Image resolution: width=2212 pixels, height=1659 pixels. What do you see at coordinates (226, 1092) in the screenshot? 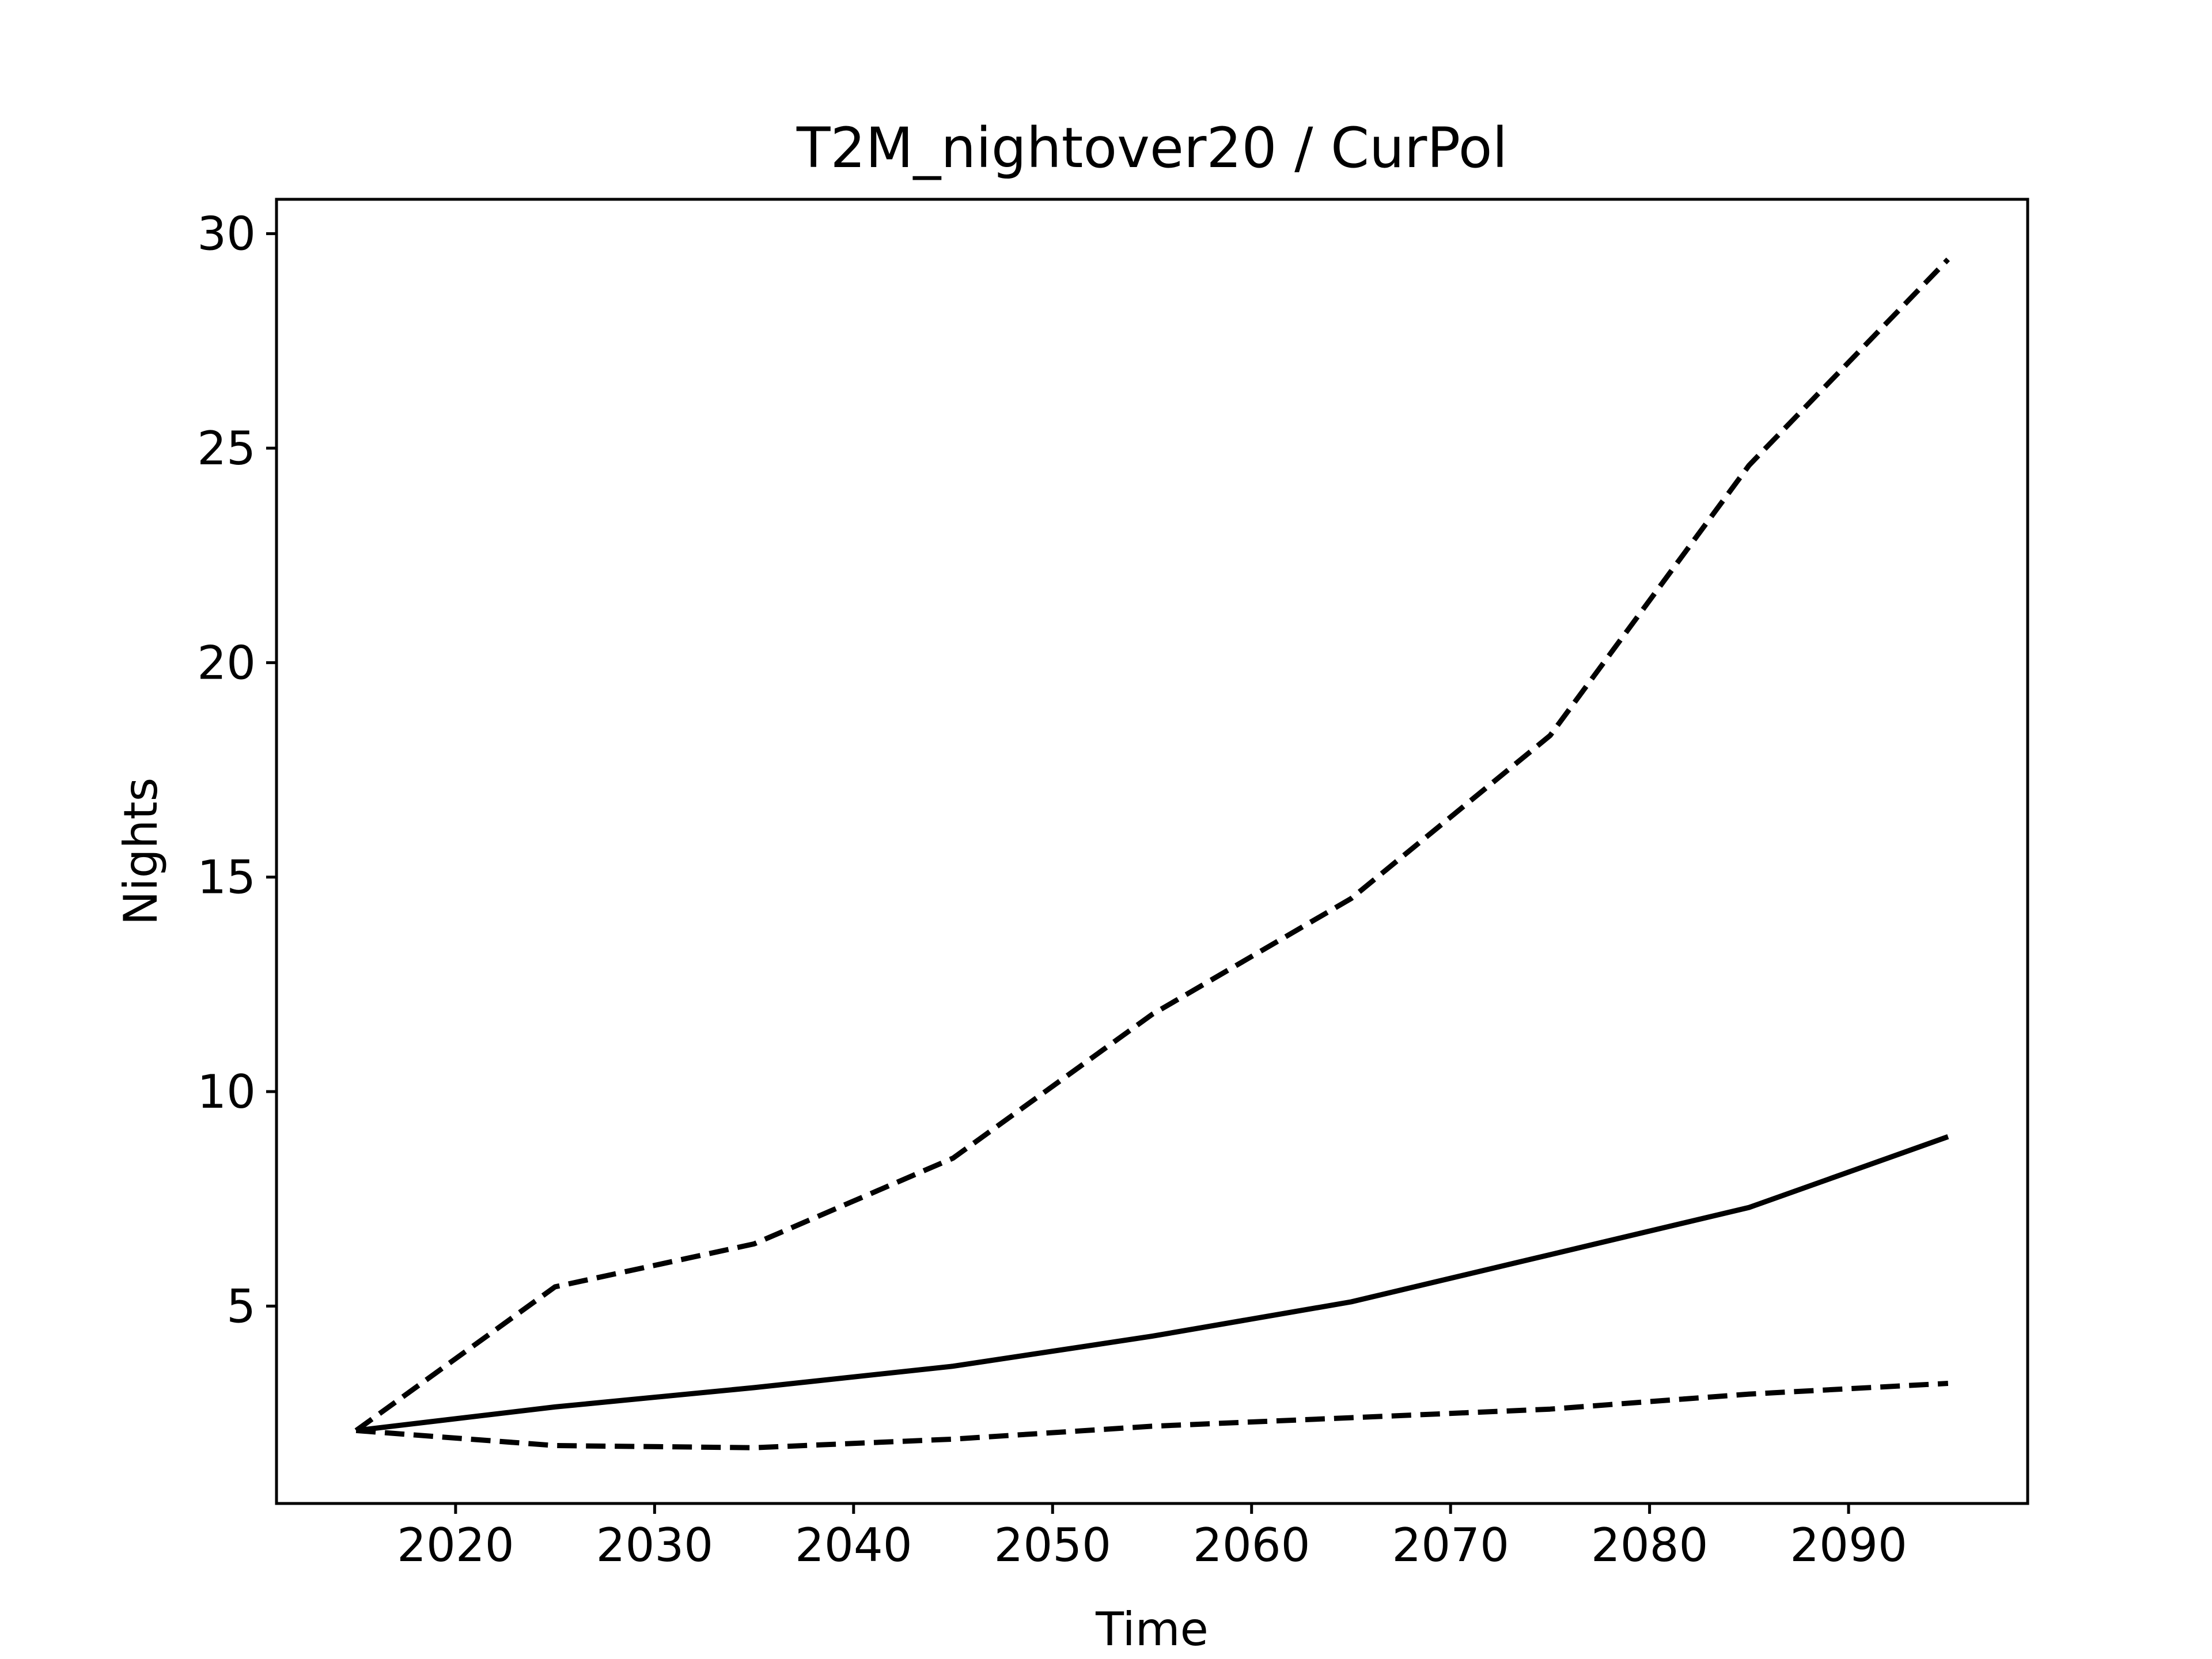
I see `y-tick-label: 10` at bounding box center [226, 1092].